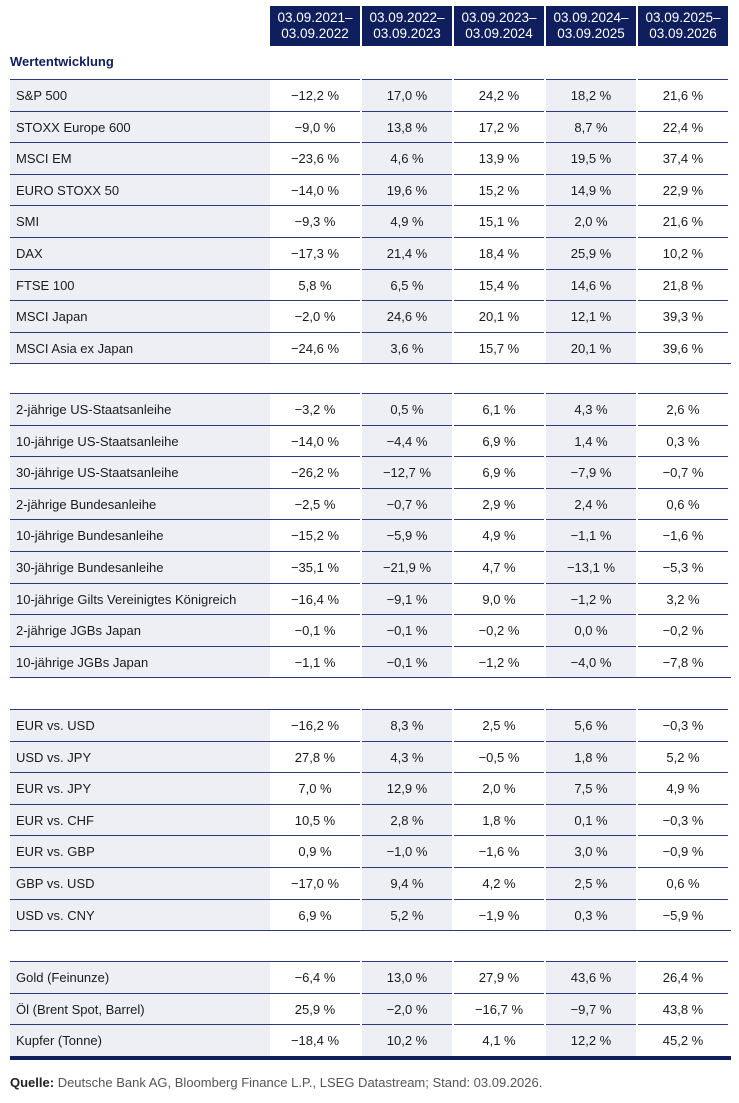  I want to click on value-cell: 2,6 %, so click(683, 409).